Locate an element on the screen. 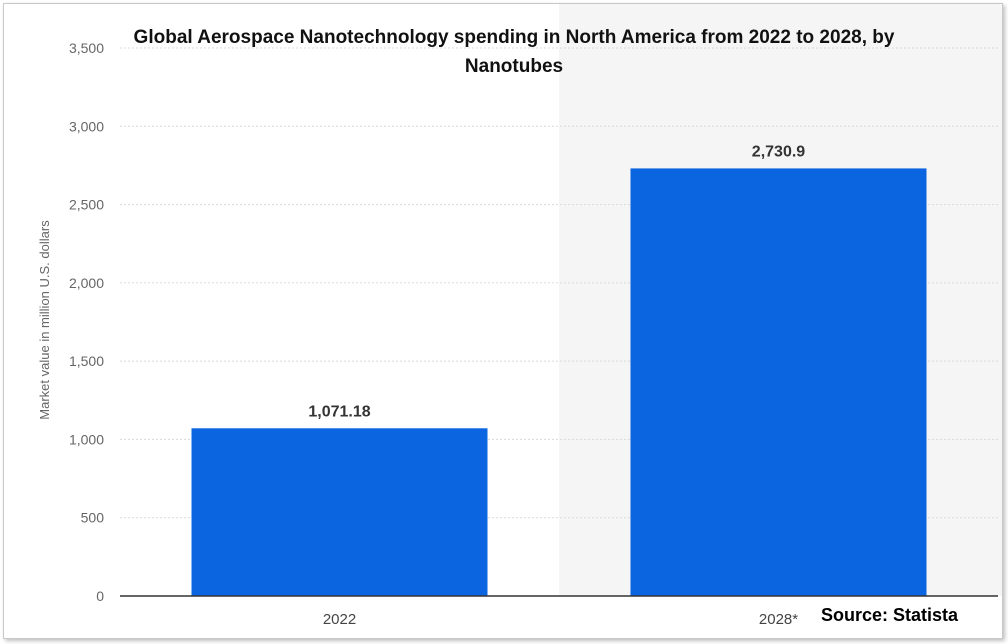  bar is located at coordinates (339, 512).